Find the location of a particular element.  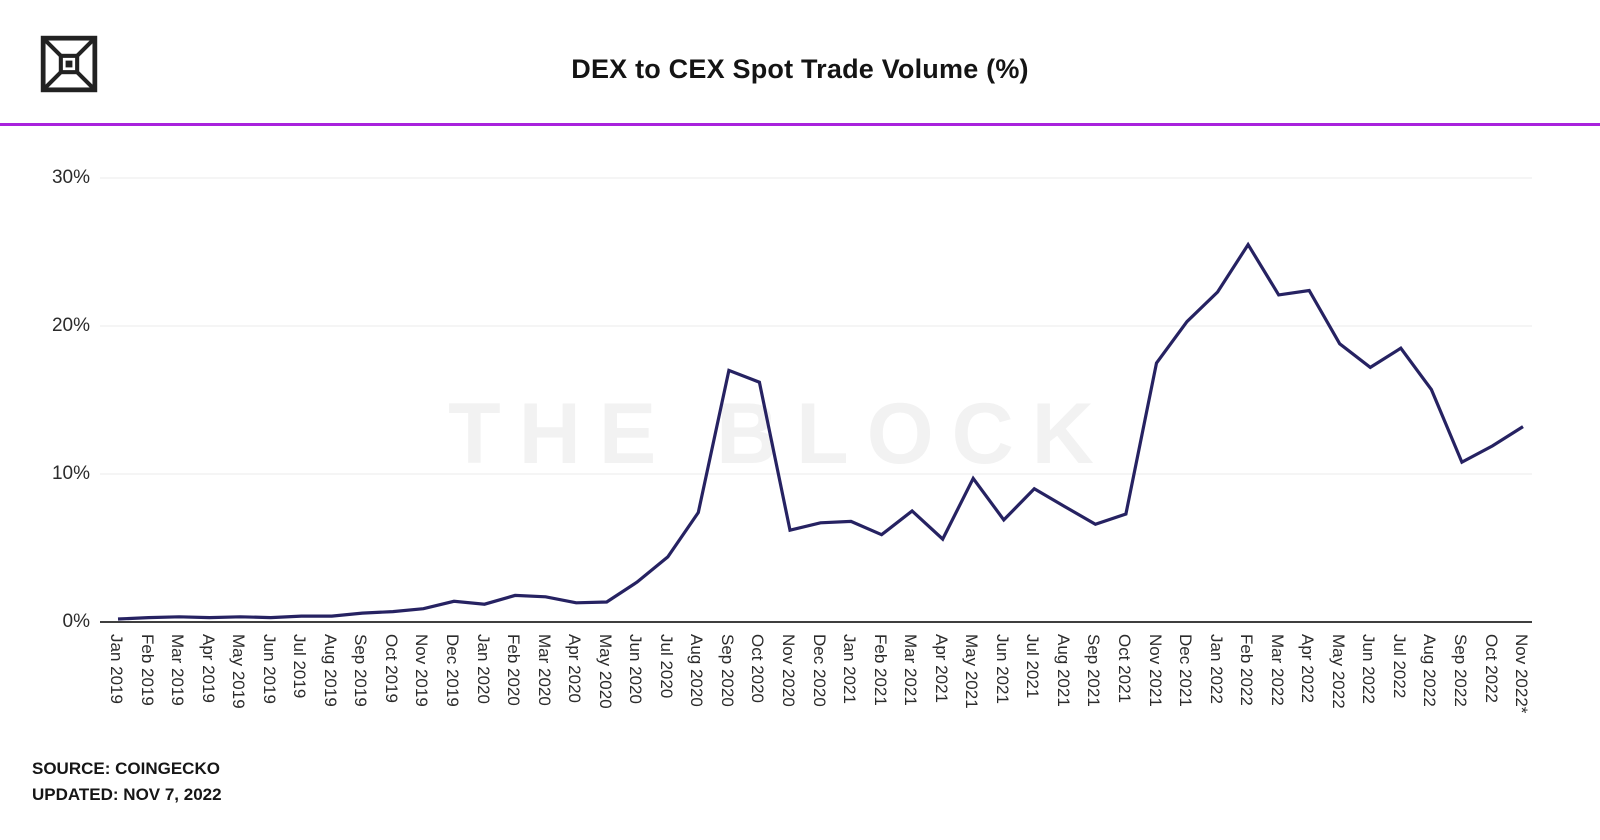

x-tick-label: Mar 2019 is located at coordinates (178, 670).